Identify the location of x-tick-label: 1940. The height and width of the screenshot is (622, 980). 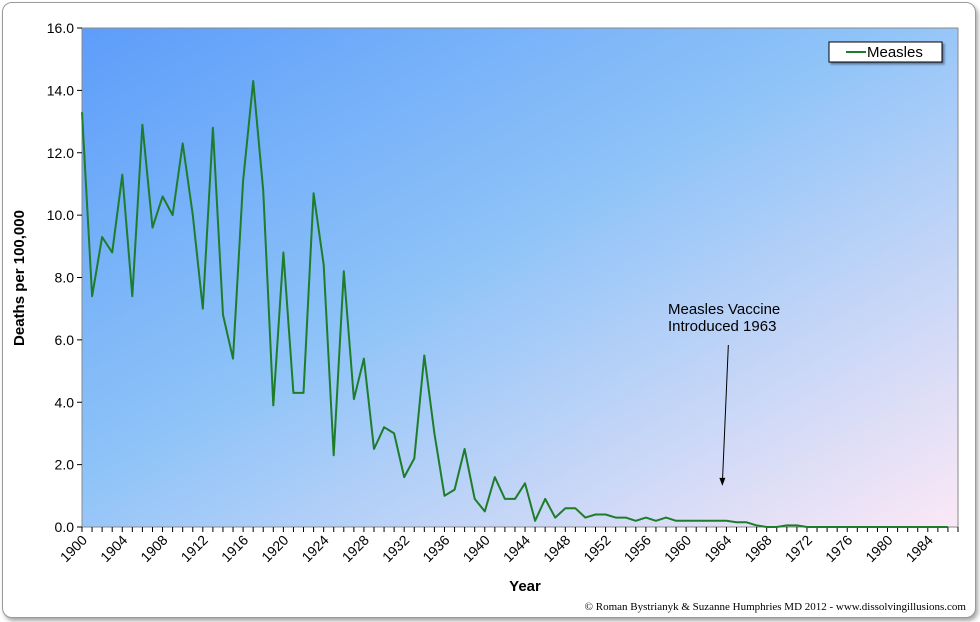
(476, 548).